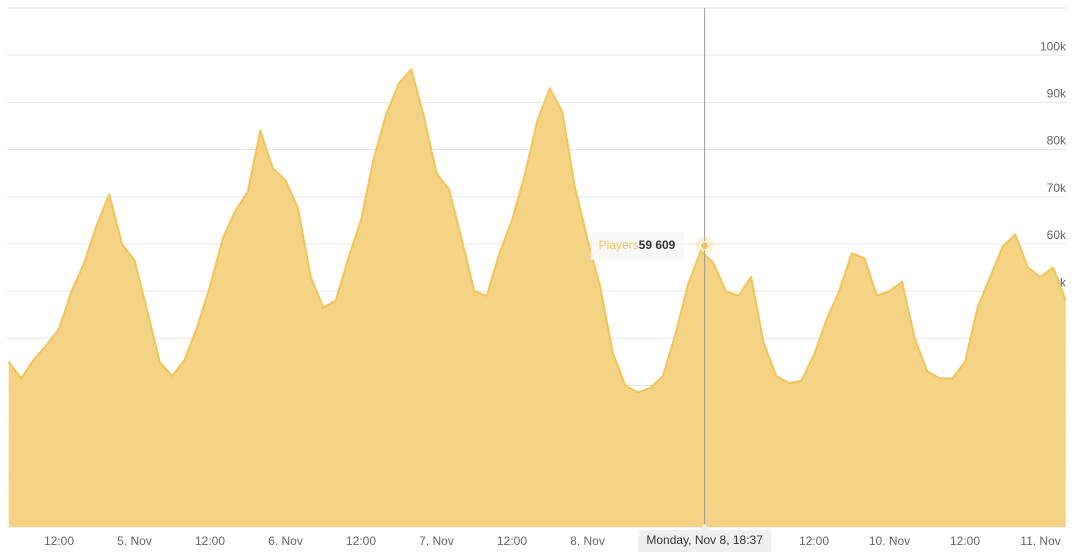 The image size is (1087, 552). Describe the element at coordinates (704, 527) in the screenshot. I see `crosshair-label-arrow` at that location.